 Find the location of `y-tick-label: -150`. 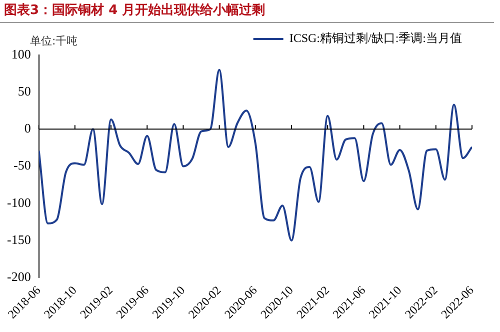

y-tick-label: -150 is located at coordinates (18, 239).